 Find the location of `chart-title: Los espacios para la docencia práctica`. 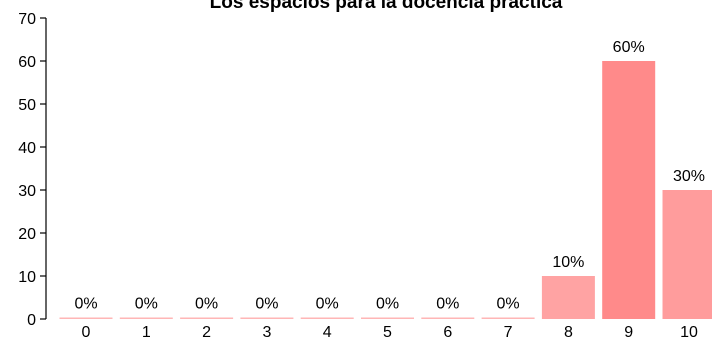

chart-title: Los espacios para la docencia práctica is located at coordinates (386, 6).